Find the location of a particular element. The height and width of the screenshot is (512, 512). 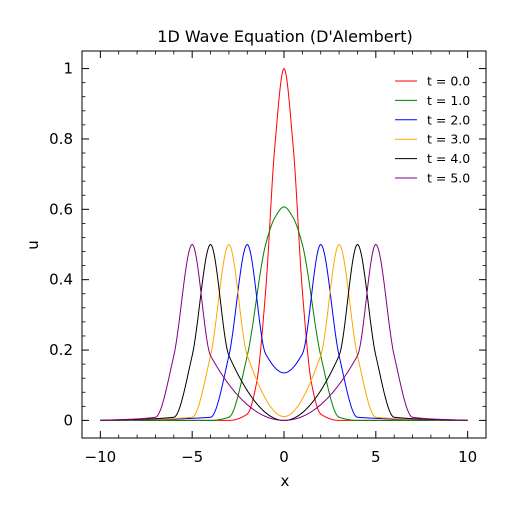

y-tick-label: 0 is located at coordinates (68, 420).